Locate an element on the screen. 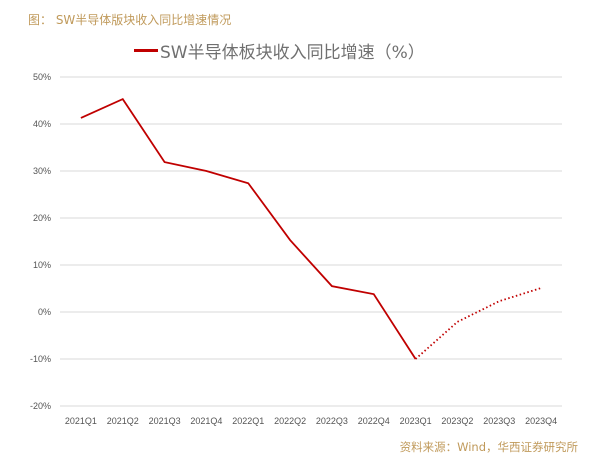 This screenshot has height=462, width=600. legend: SW半导体板块收入同比增速（%） is located at coordinates (279, 50).